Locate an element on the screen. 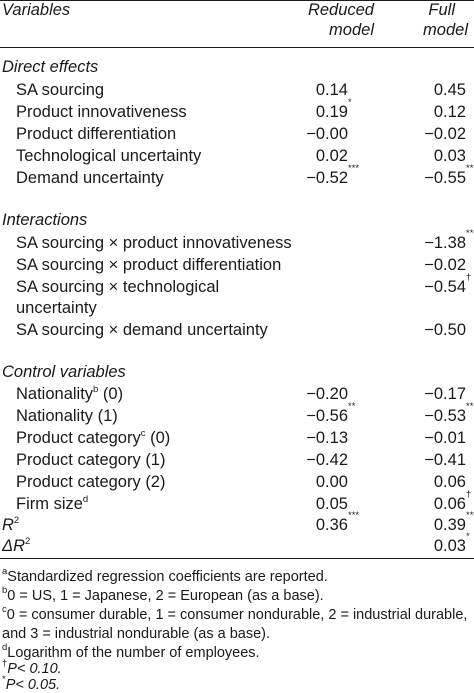 Image resolution: width=474 pixels, height=693 pixels. row-label: Firm sized is located at coordinates (52, 503).